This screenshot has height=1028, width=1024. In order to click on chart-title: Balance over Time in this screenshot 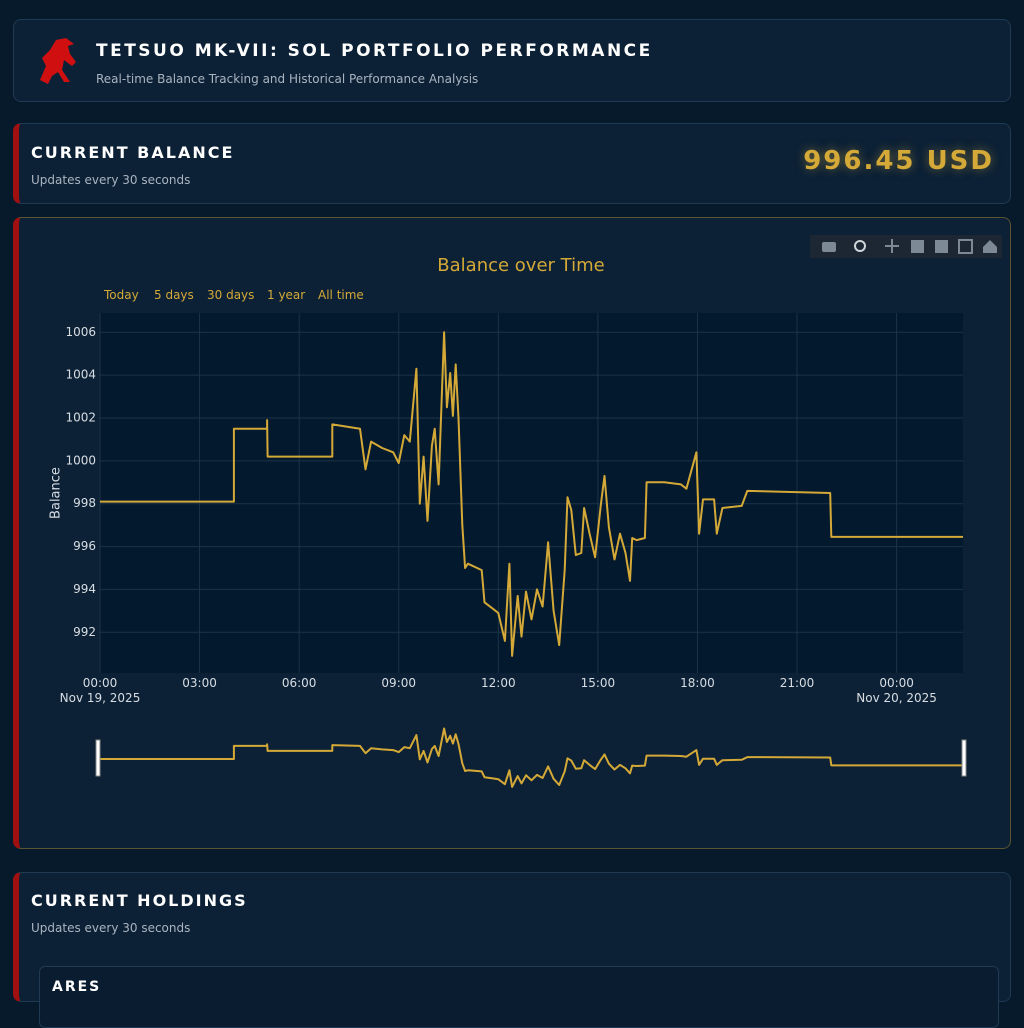, I will do `click(520, 265)`.